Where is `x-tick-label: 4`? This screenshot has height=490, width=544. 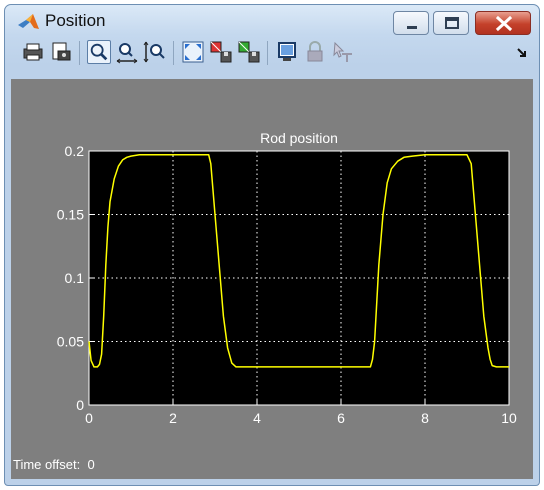 x-tick-label: 4 is located at coordinates (257, 418).